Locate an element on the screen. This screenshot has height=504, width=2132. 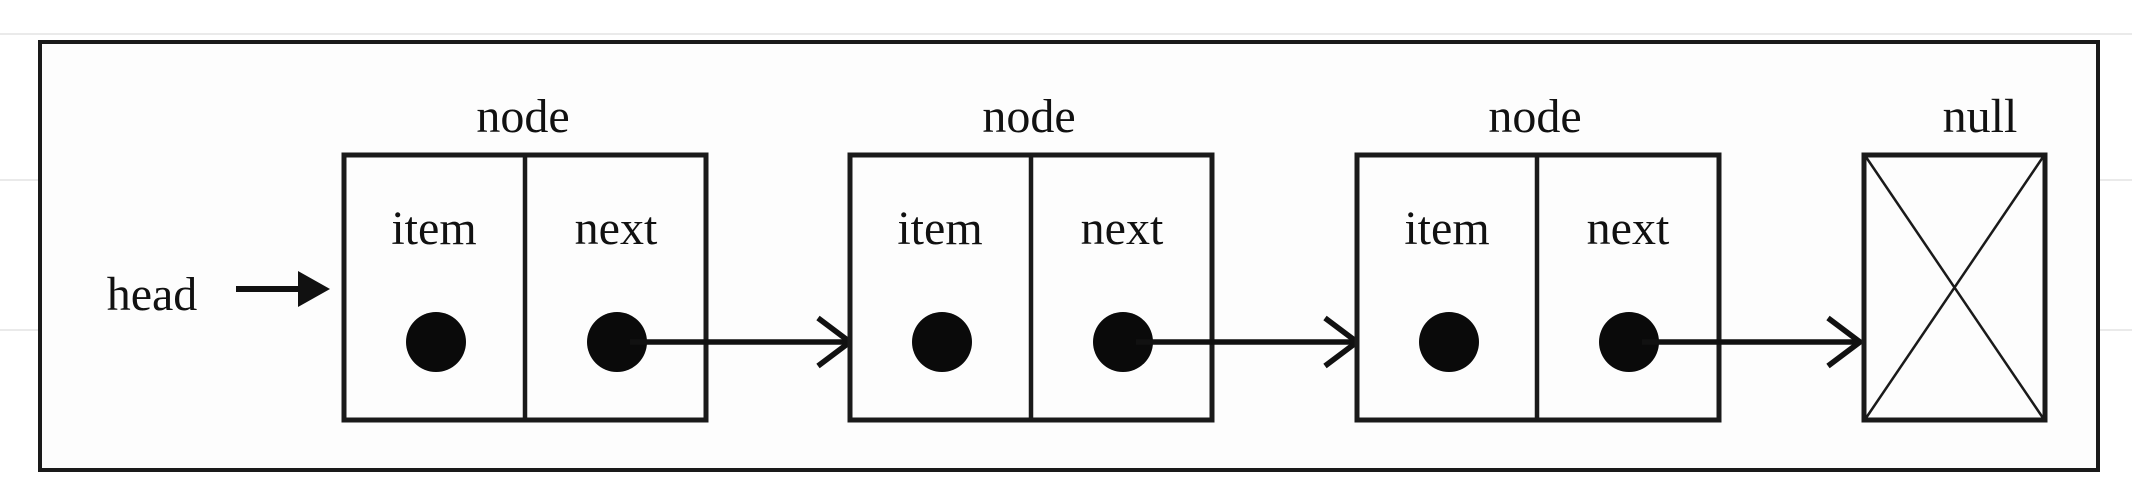
arrowhead-icon is located at coordinates (1845, 342).